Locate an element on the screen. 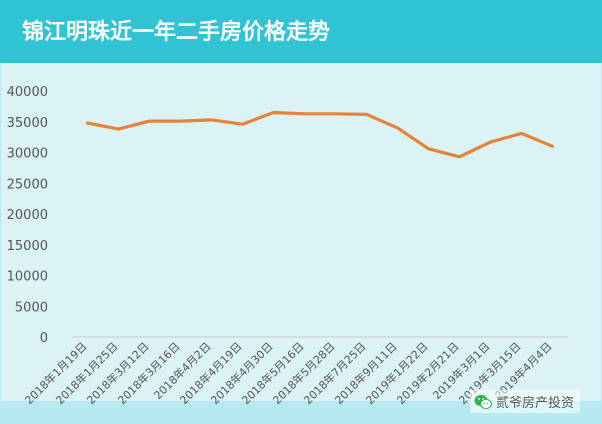 Image resolution: width=602 pixels, height=424 pixels. y-tick-label: 0 is located at coordinates (44, 338).